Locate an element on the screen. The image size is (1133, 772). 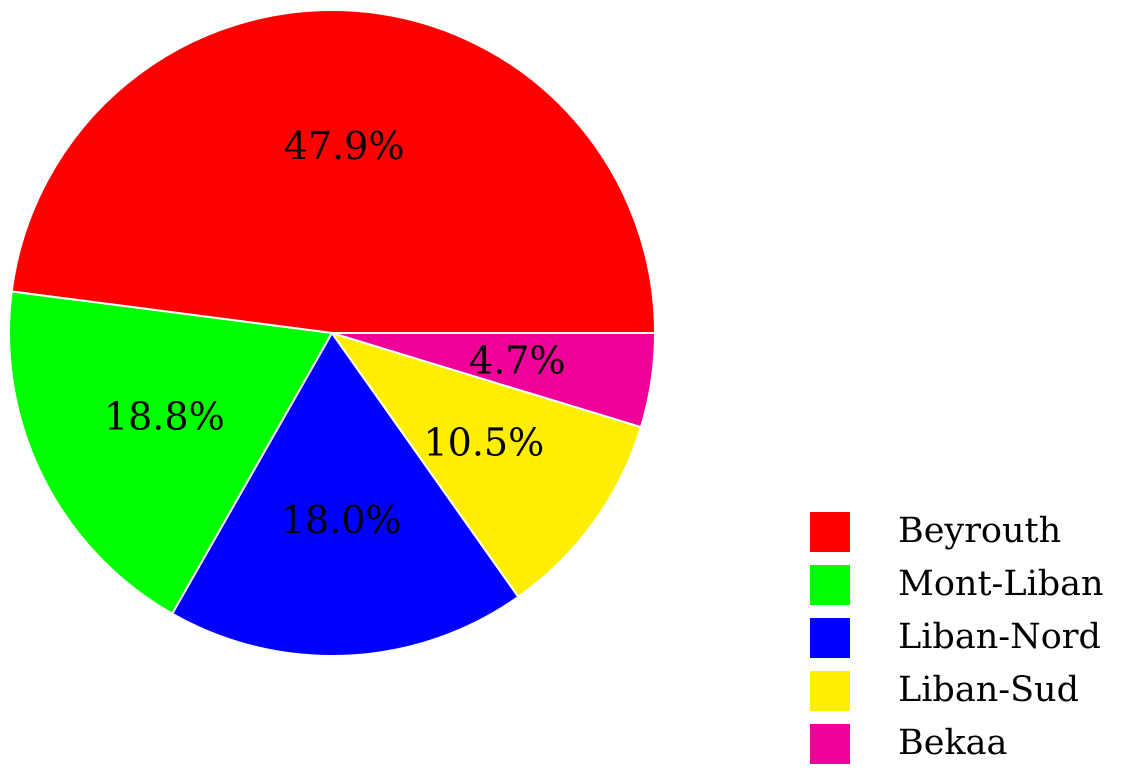
legend-label: Liban-Sud is located at coordinates (988, 690).